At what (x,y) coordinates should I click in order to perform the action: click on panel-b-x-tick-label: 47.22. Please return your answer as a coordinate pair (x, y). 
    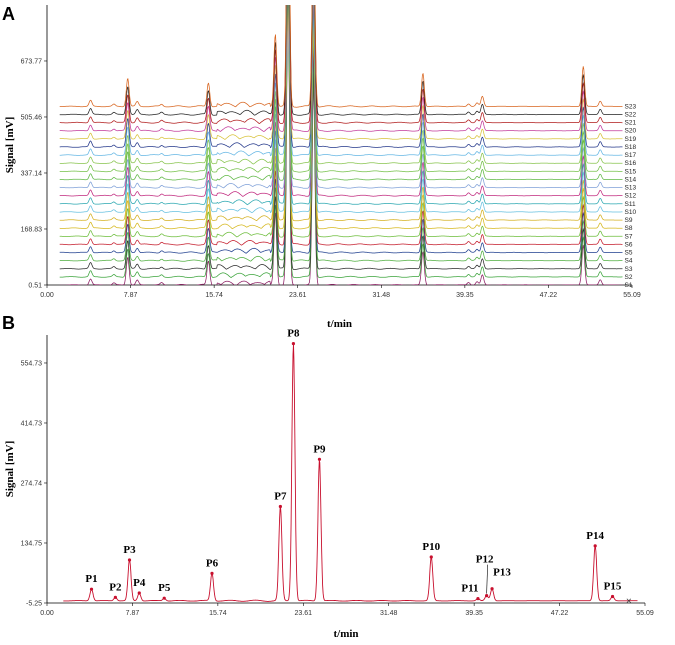
    Looking at the image, I should click on (560, 613).